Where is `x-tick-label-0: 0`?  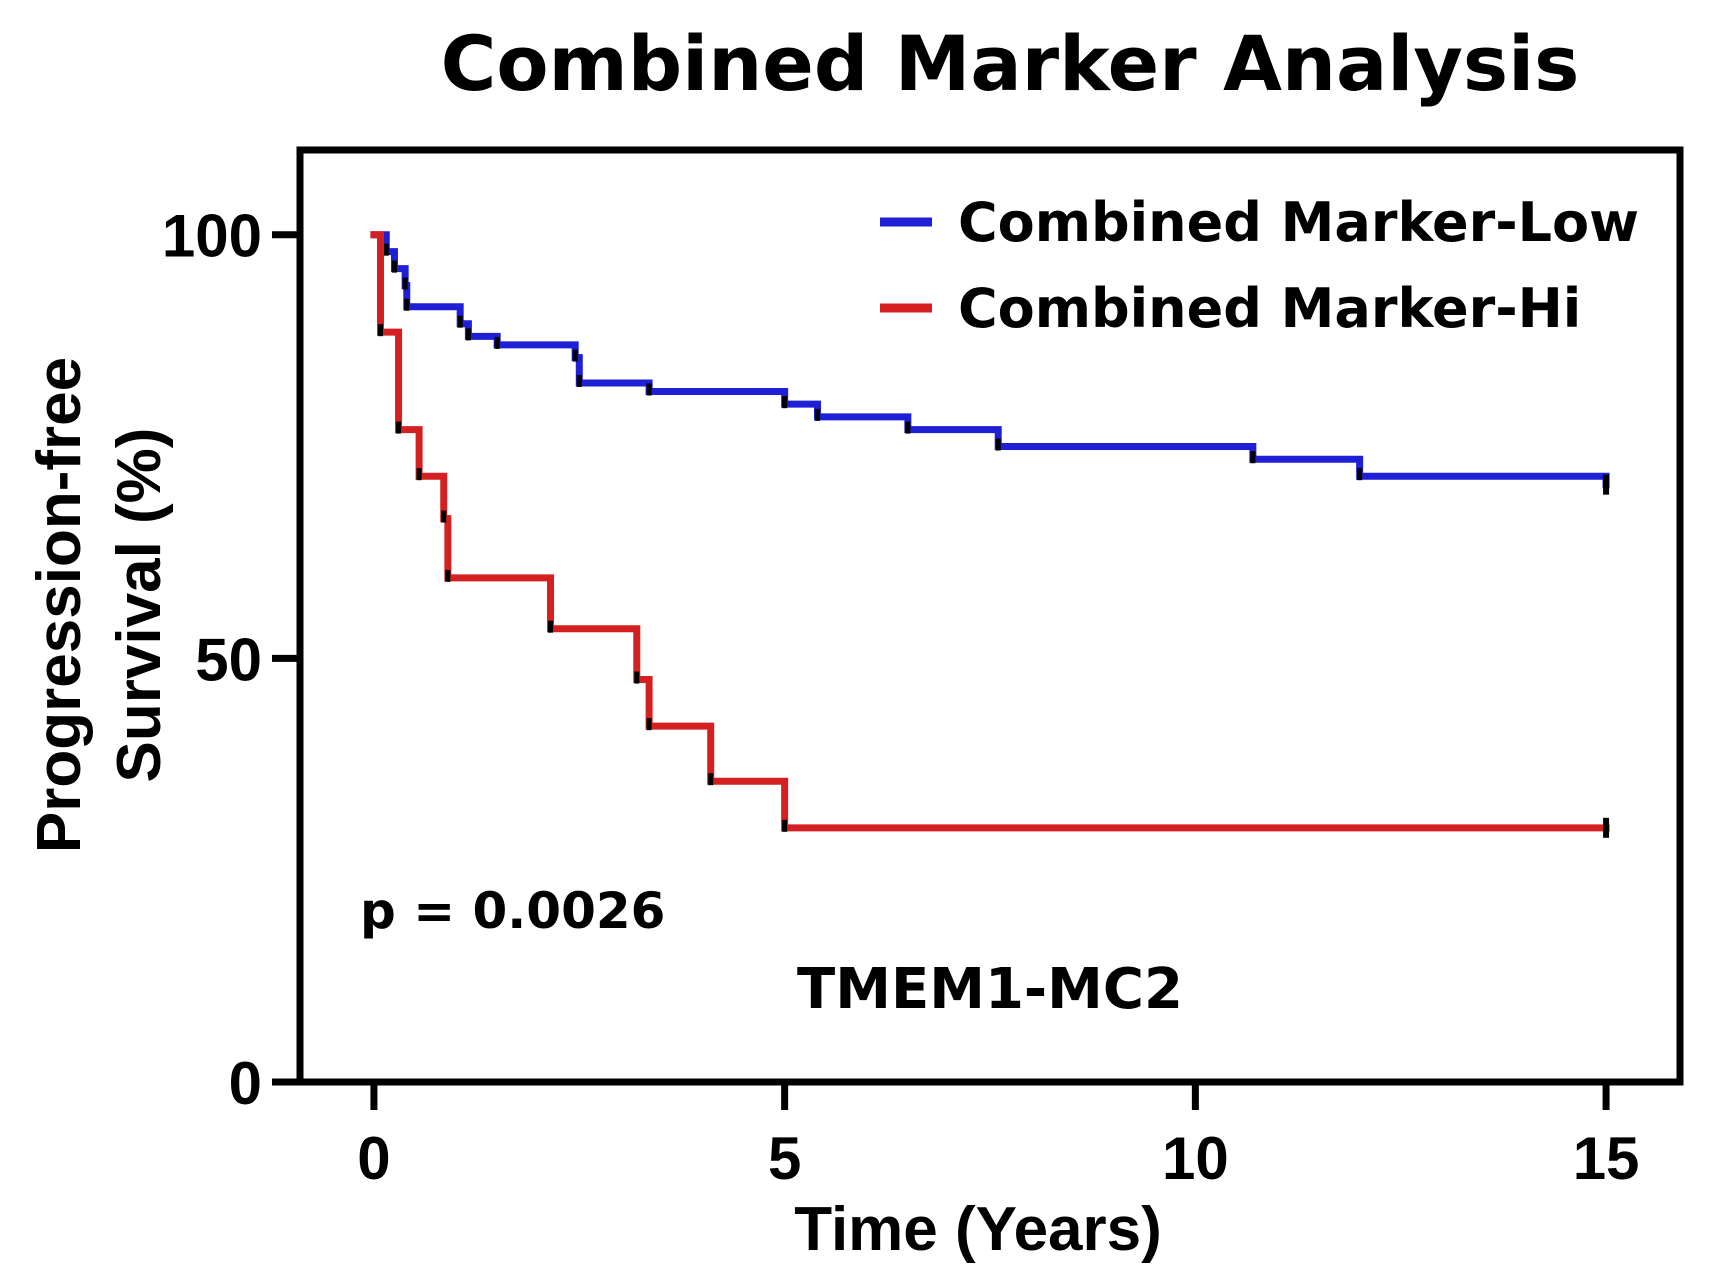 x-tick-label-0: 0 is located at coordinates (373, 1158).